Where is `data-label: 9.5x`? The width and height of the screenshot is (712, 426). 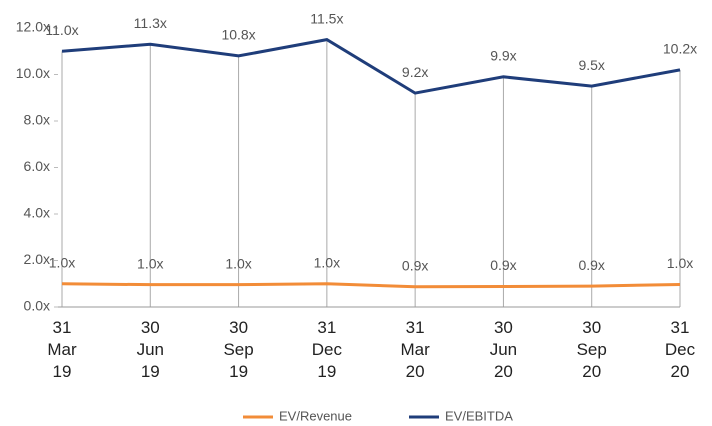 data-label: 9.5x is located at coordinates (591, 65).